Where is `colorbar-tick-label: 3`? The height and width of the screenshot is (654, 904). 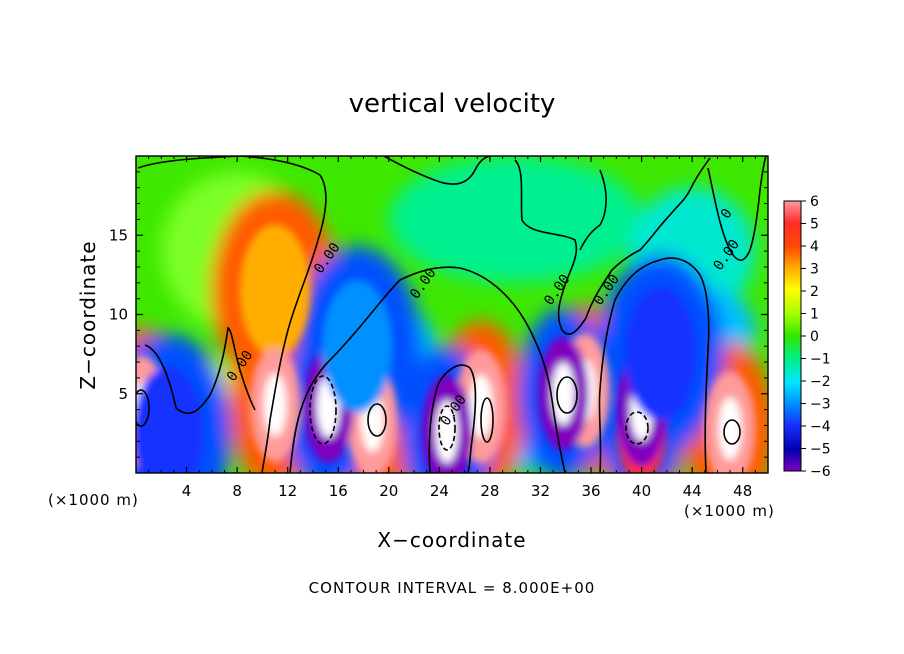
colorbar-tick-label: 3 is located at coordinates (814, 270).